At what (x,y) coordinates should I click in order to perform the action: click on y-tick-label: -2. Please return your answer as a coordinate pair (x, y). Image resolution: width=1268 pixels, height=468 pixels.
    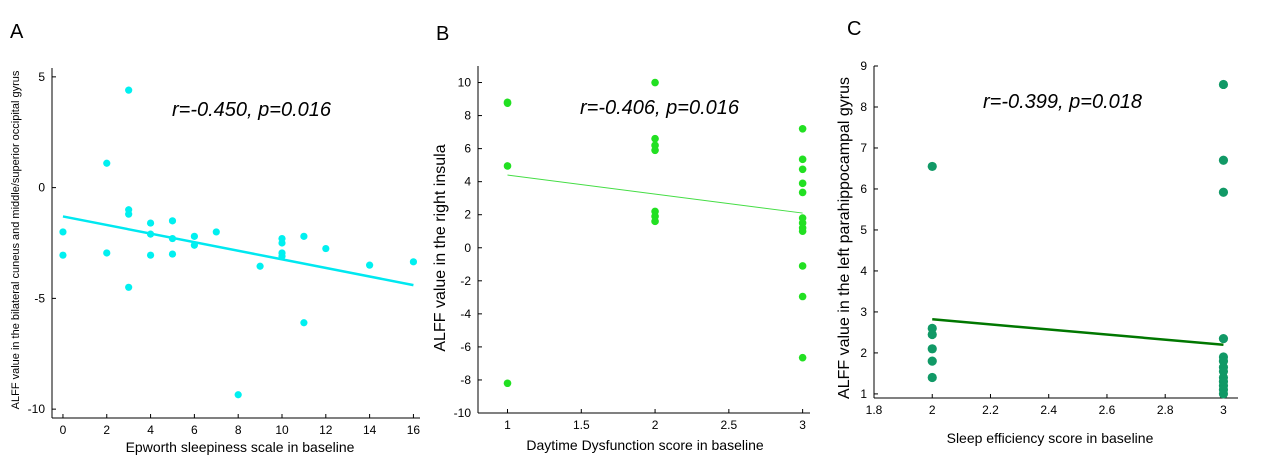
    Looking at the image, I should click on (465, 281).